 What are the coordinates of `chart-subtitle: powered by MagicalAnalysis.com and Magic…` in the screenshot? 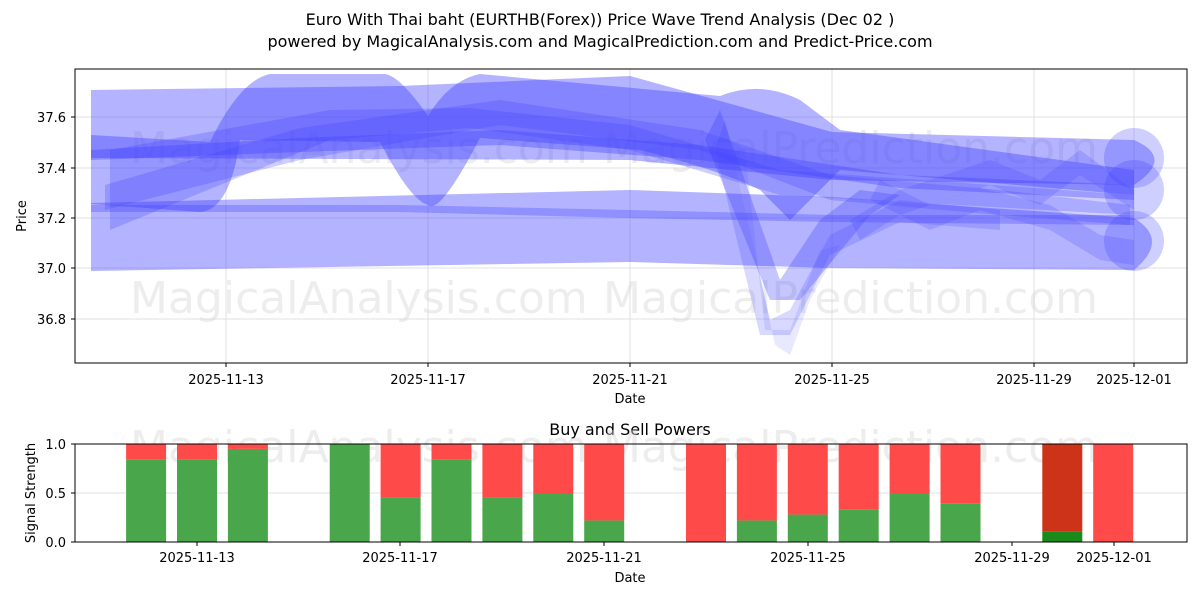 It's located at (600, 41).